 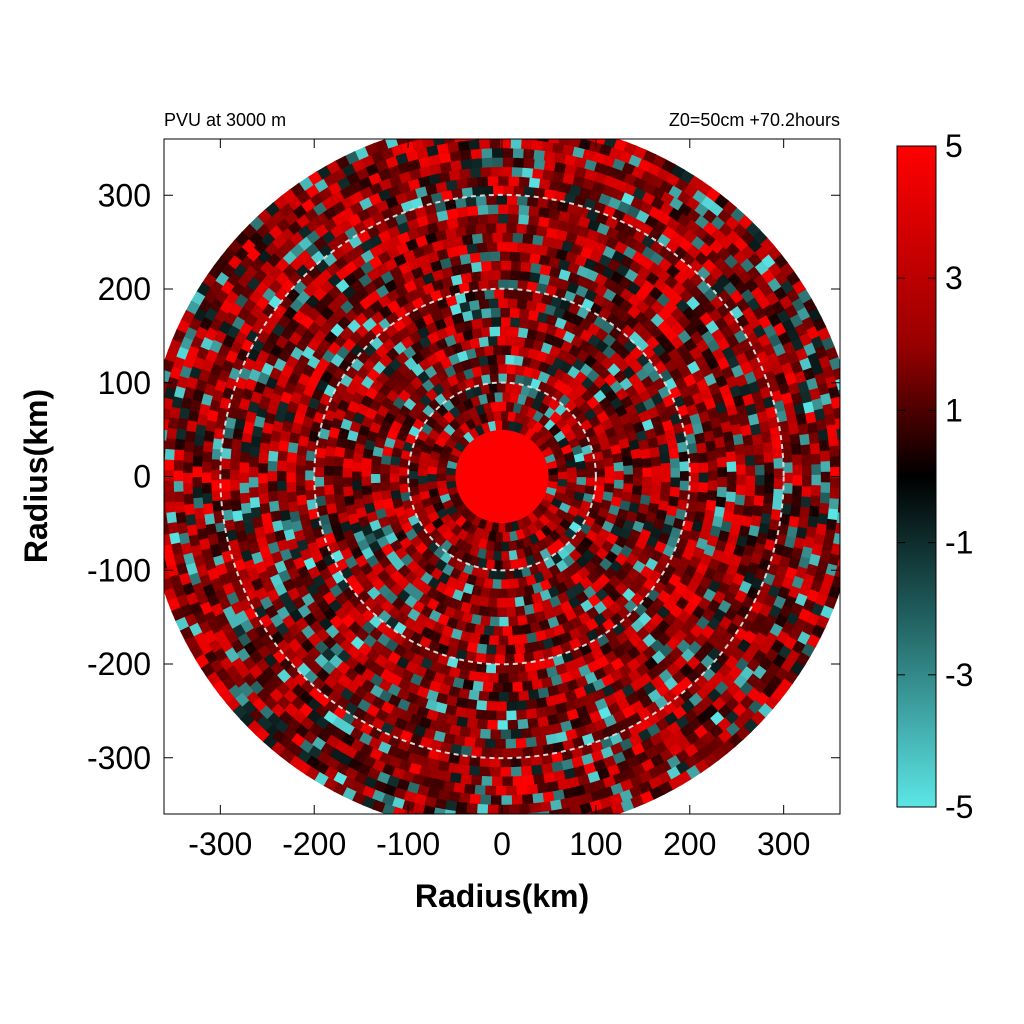 What do you see at coordinates (689, 844) in the screenshot?
I see `x-tick-label: 200` at bounding box center [689, 844].